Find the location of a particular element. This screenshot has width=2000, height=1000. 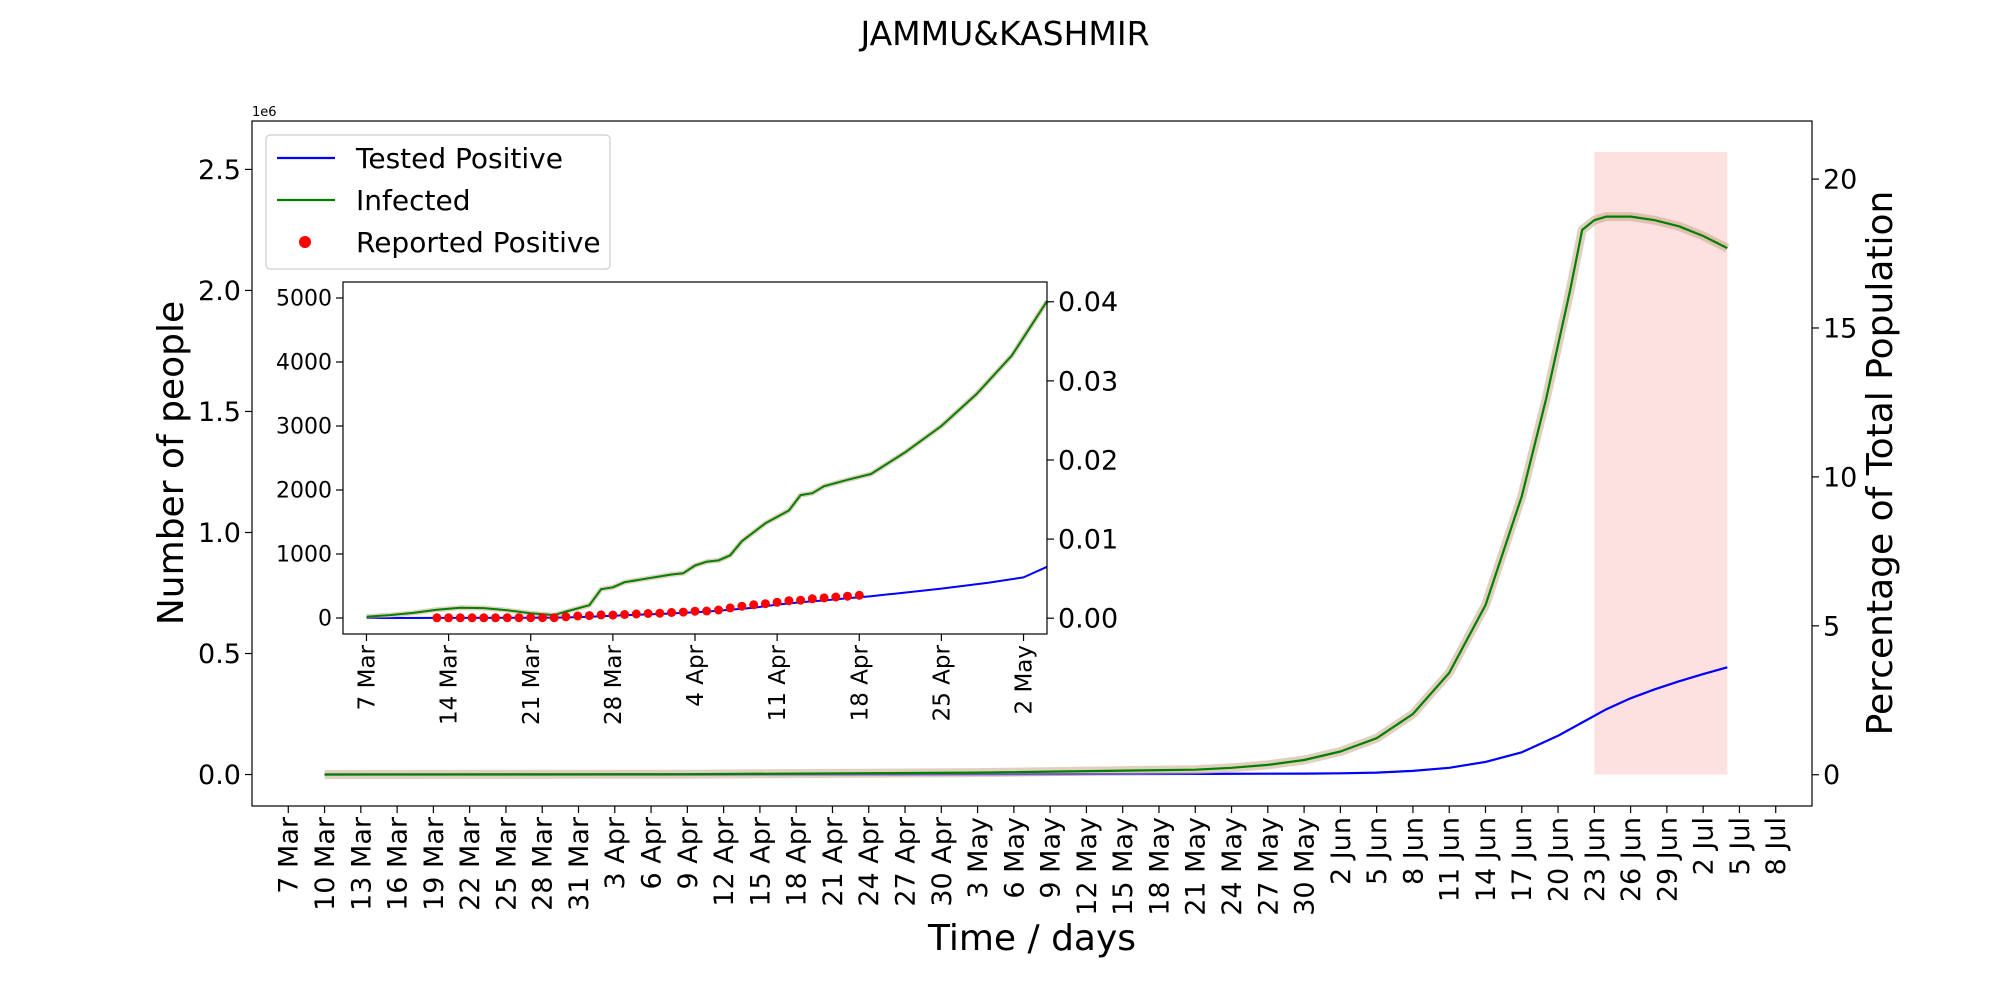

right-y-tick-label: 15 is located at coordinates (1840, 328).